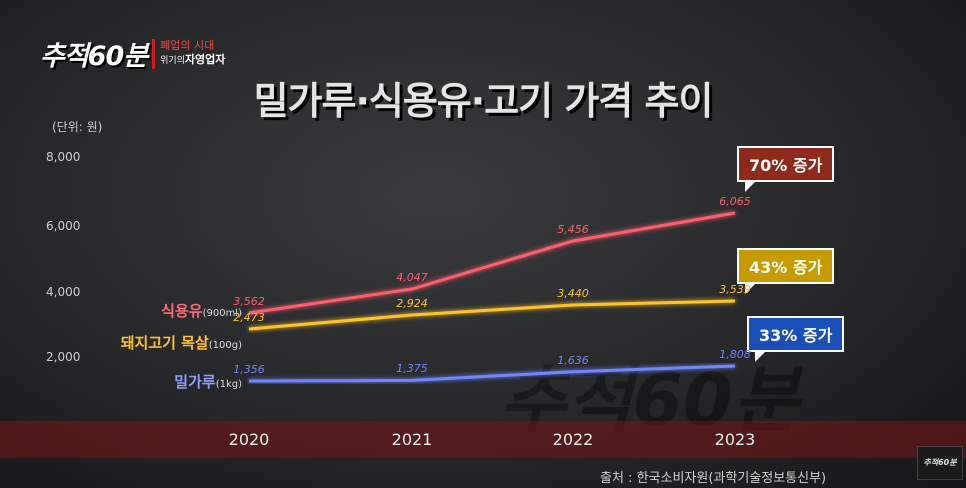 This screenshot has width=966, height=488. Describe the element at coordinates (573, 293) in the screenshot. I see `data-label: 3,440` at that location.